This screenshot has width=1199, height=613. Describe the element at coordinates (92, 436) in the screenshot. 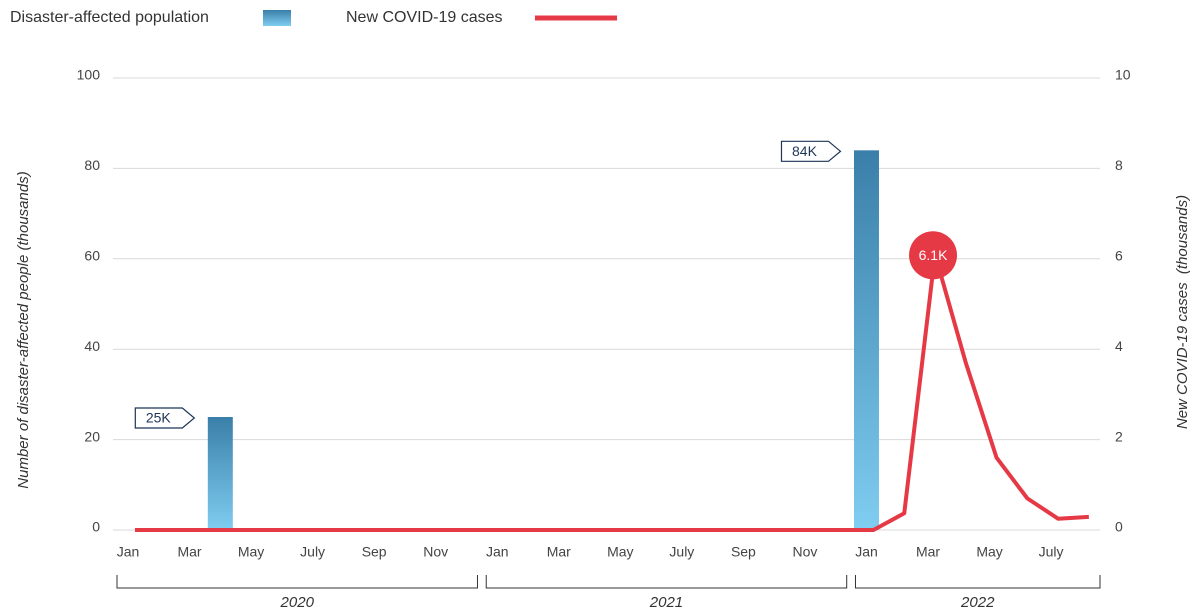

I see `y-tick-label: 20` at that location.